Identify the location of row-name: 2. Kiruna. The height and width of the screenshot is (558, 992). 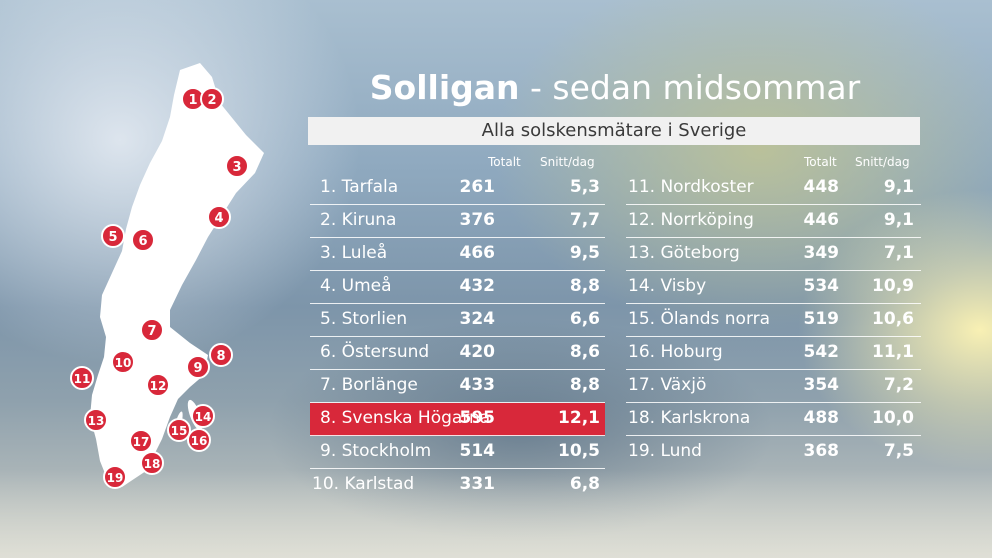
(358, 220).